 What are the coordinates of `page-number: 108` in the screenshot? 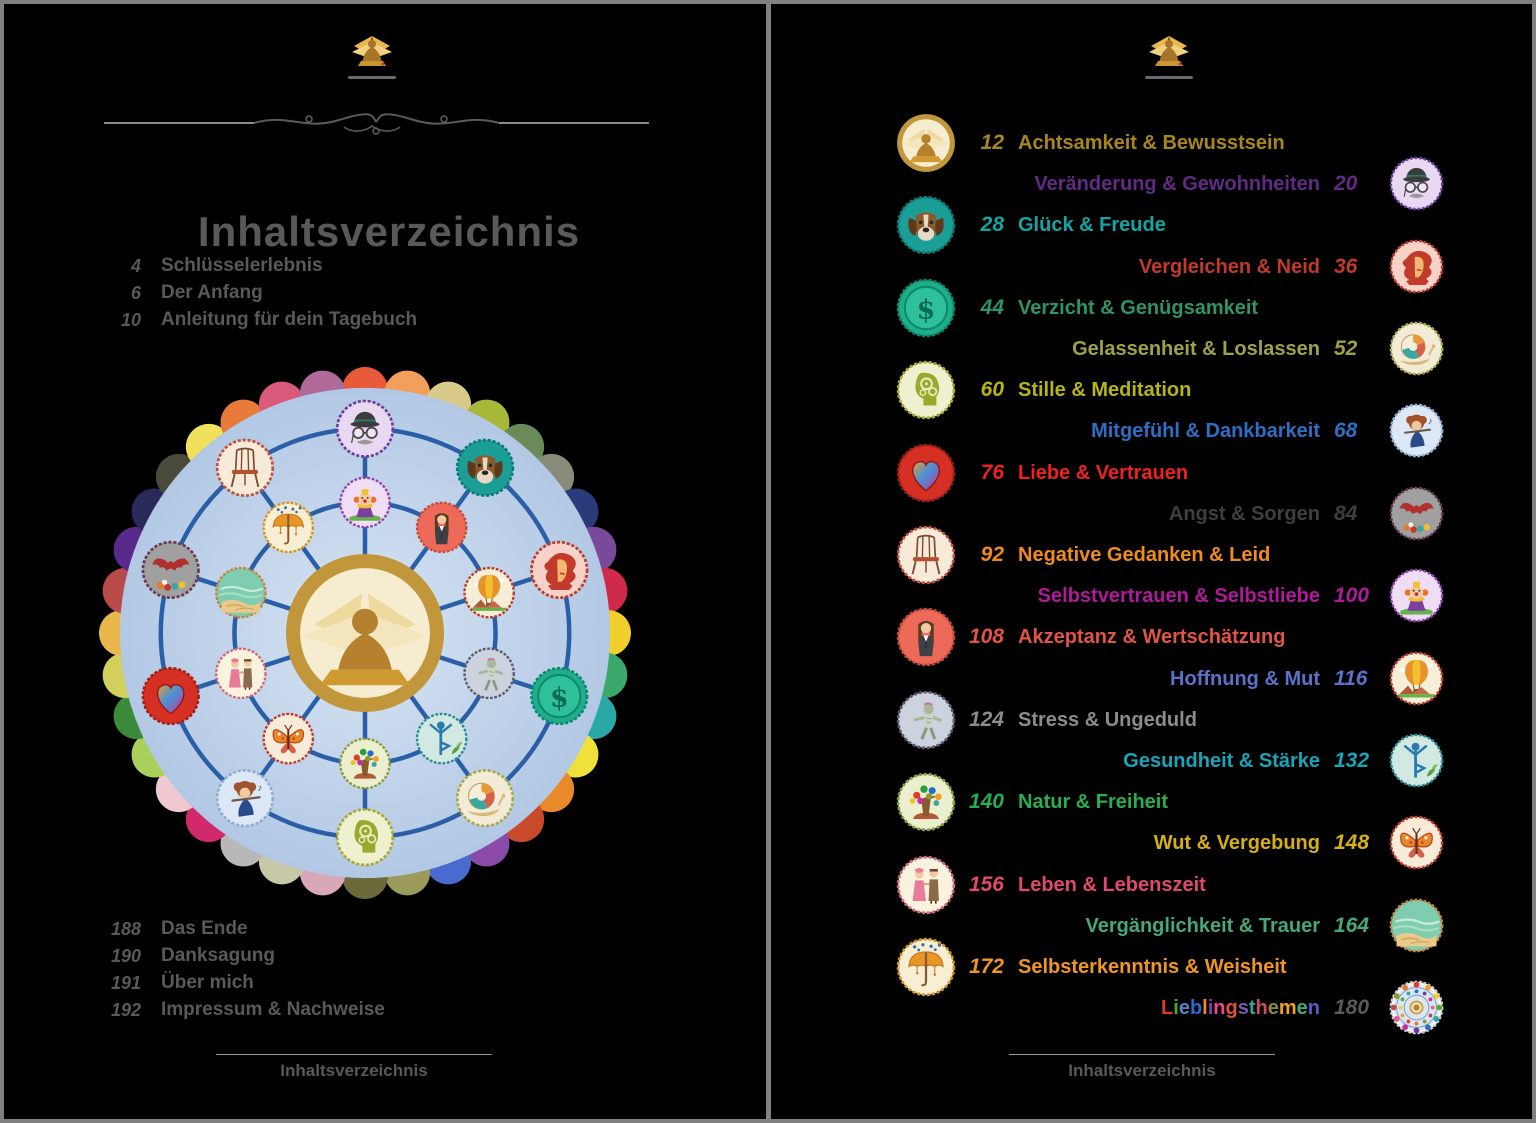 It's located at (986, 636).